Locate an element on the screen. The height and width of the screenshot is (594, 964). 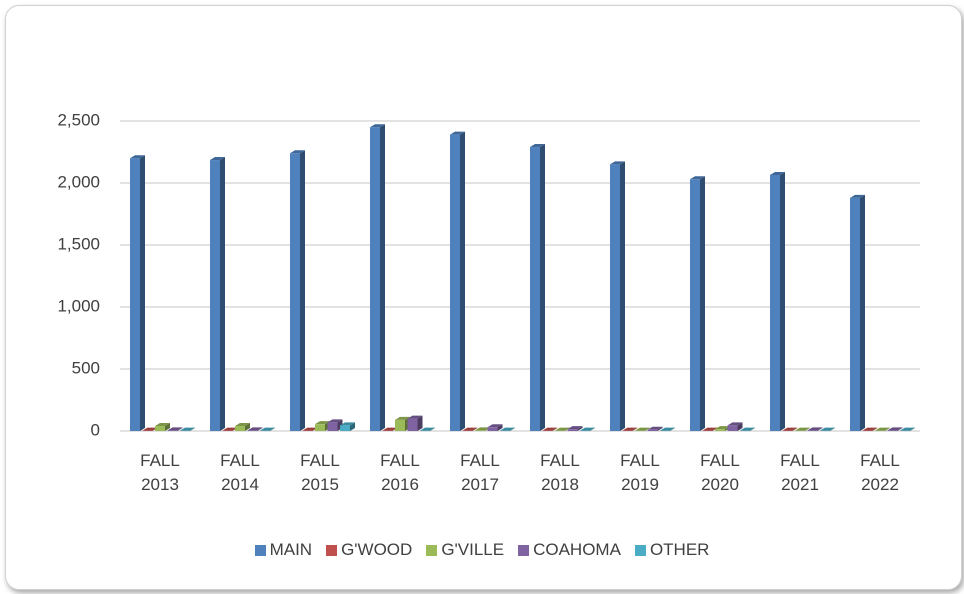
x-tick-label: FALL 2021 is located at coordinates (800, 472).